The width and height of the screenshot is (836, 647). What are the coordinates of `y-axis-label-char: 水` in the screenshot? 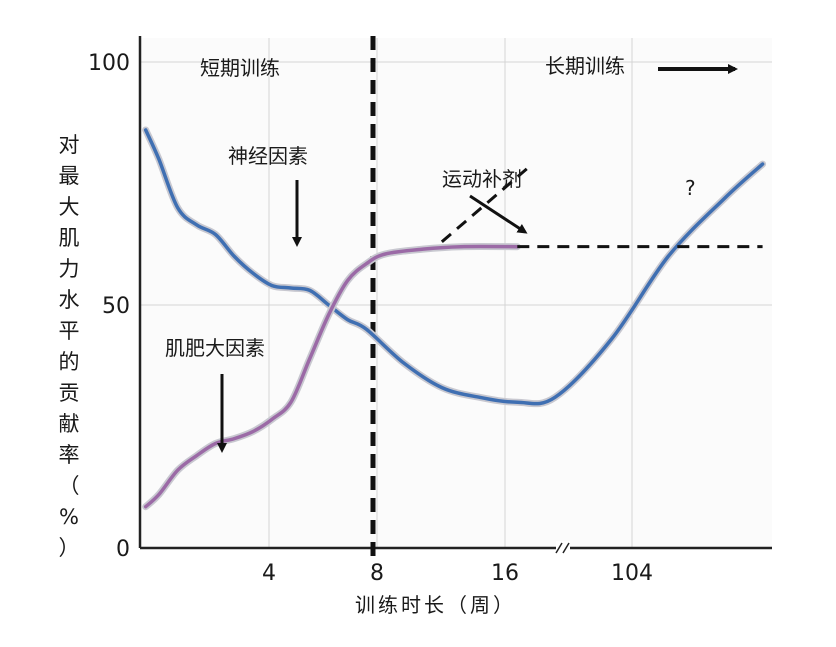 It's located at (69, 300).